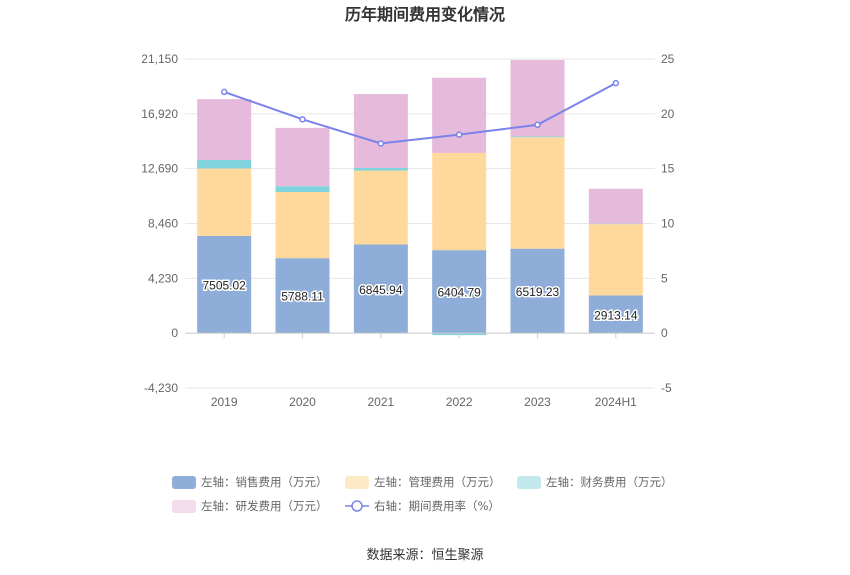 The width and height of the screenshot is (850, 575). Describe the element at coordinates (668, 114) in the screenshot. I see `right-axis-tick-label: 20` at that location.